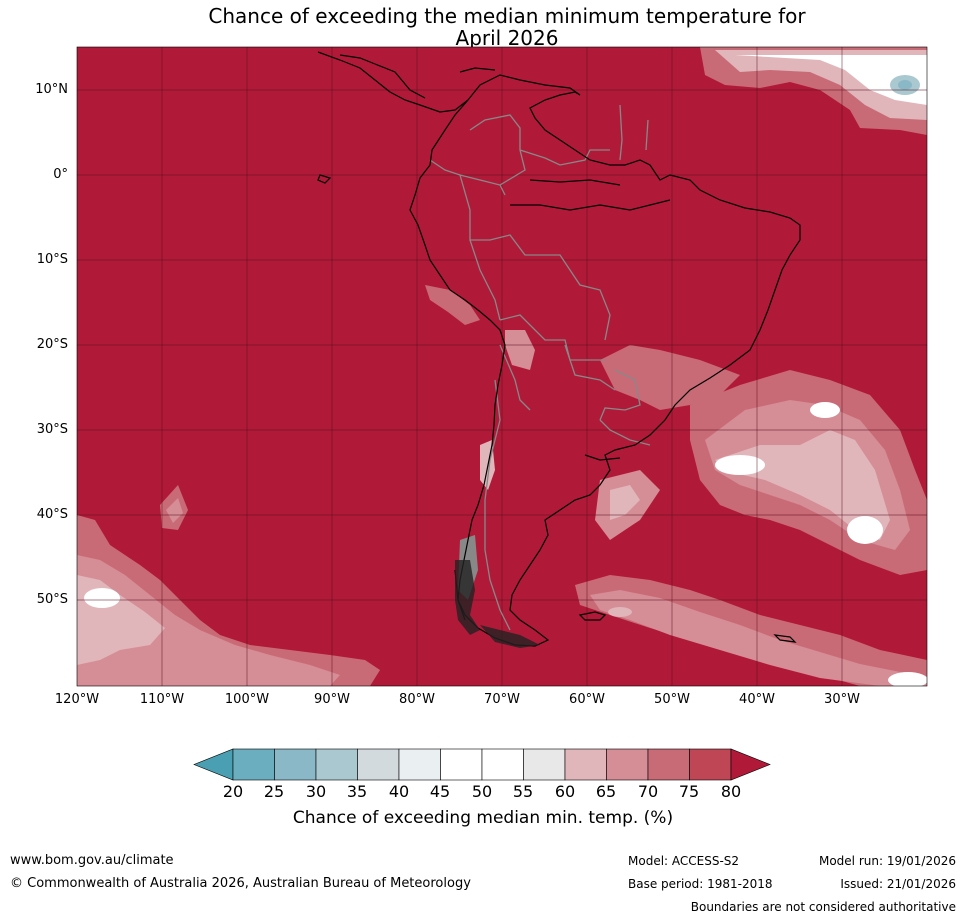  Describe the element at coordinates (233, 791) in the screenshot. I see `colorbar-tick: 20` at that location.